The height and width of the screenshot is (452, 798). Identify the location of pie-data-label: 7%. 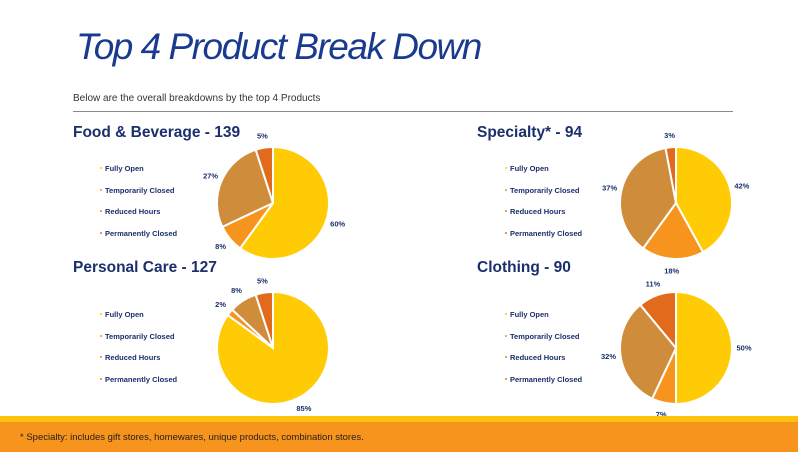
(661, 414).